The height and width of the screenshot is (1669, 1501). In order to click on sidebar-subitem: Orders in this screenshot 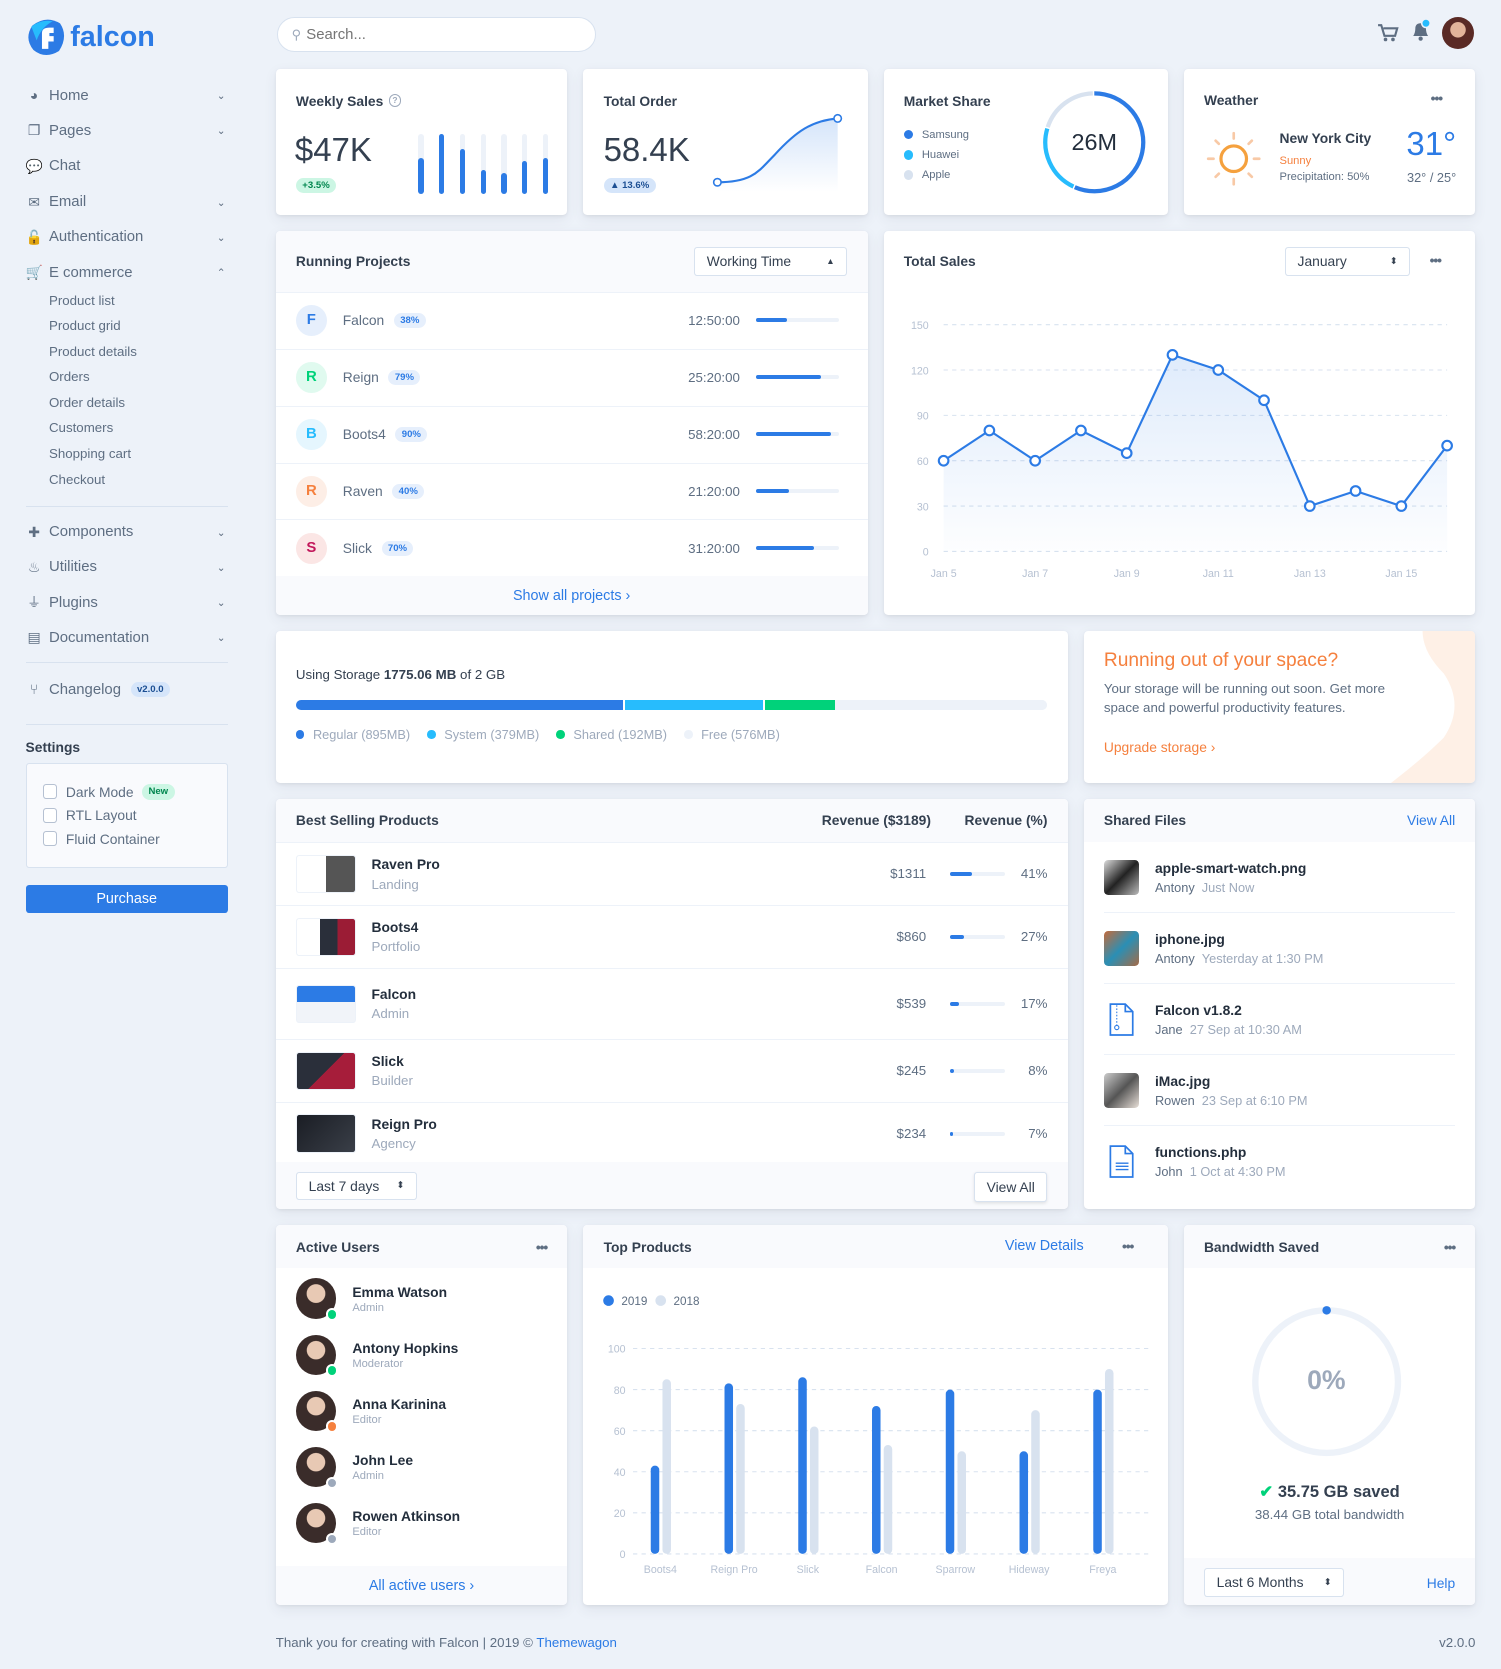, I will do `click(69, 377)`.